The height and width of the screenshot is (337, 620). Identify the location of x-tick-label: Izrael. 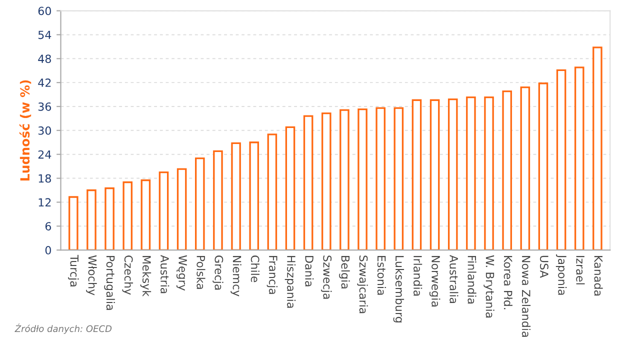
(580, 270).